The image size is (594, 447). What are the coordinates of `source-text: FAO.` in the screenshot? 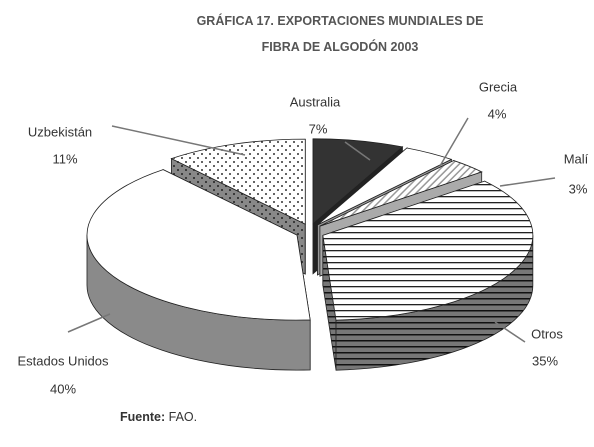 It's located at (183, 417).